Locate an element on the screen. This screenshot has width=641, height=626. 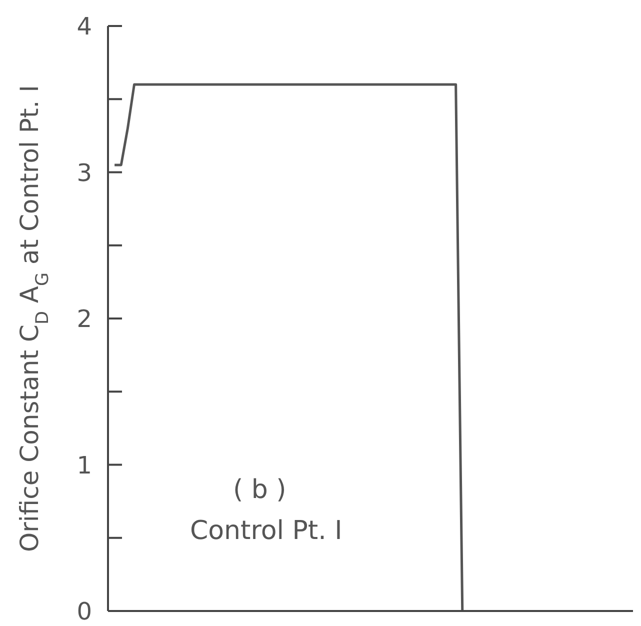
y-tick-label: 2 is located at coordinates (84, 319).